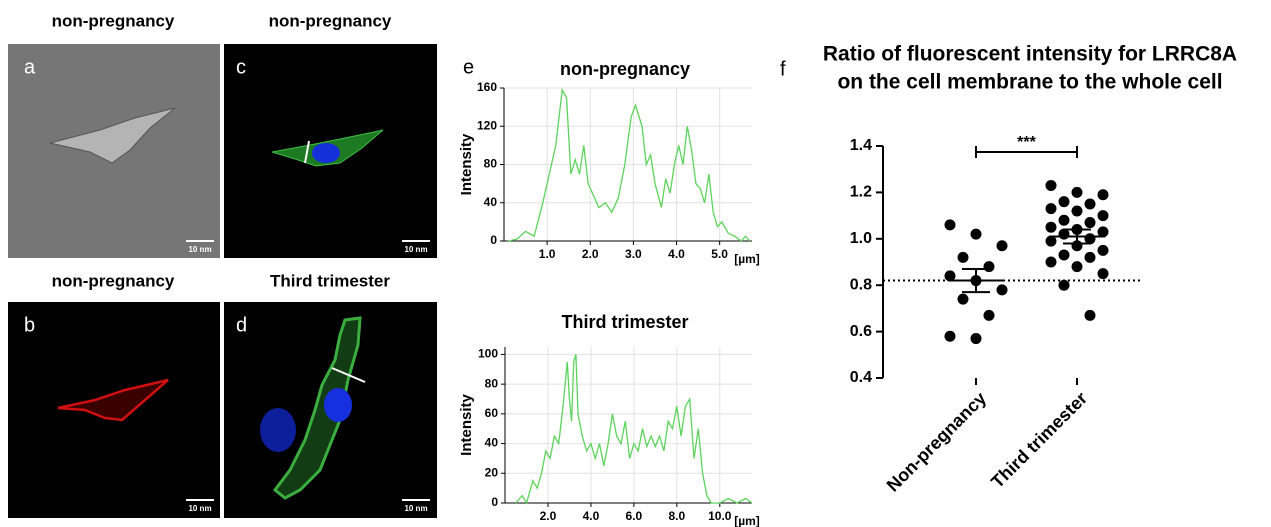 The image size is (1271, 527). I want to click on panel-letter: c, so click(241, 67).